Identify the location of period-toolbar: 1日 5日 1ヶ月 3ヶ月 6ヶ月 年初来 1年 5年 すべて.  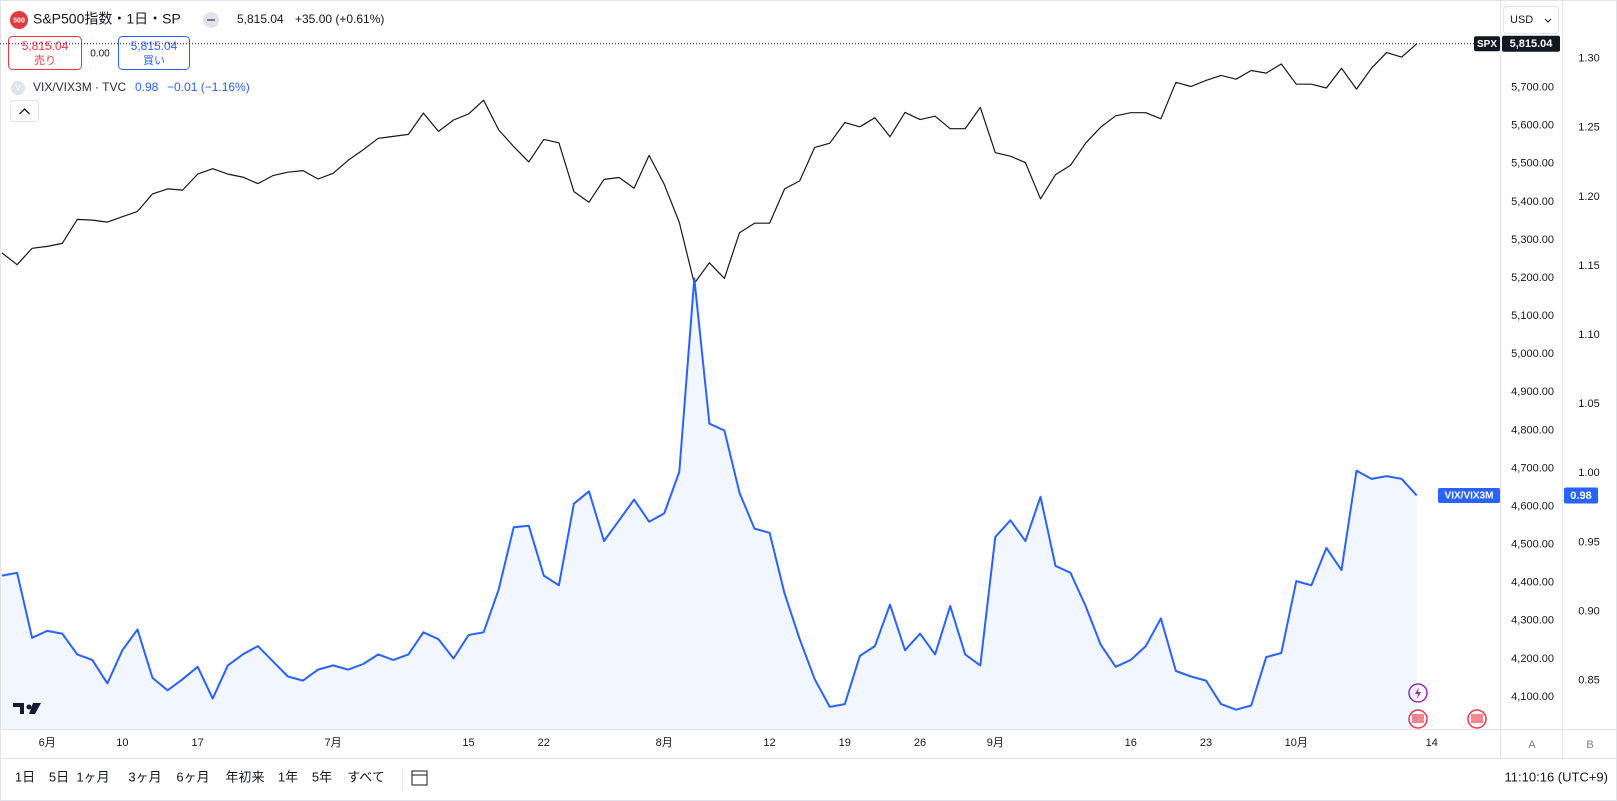
(200, 776).